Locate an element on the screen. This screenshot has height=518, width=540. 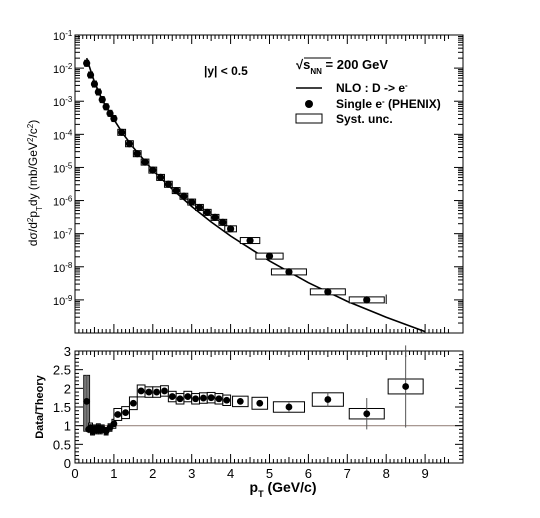
top-y-axis-label: dσ/d2pTdy (mb/GeV2/c2) is located at coordinates (35, 183).